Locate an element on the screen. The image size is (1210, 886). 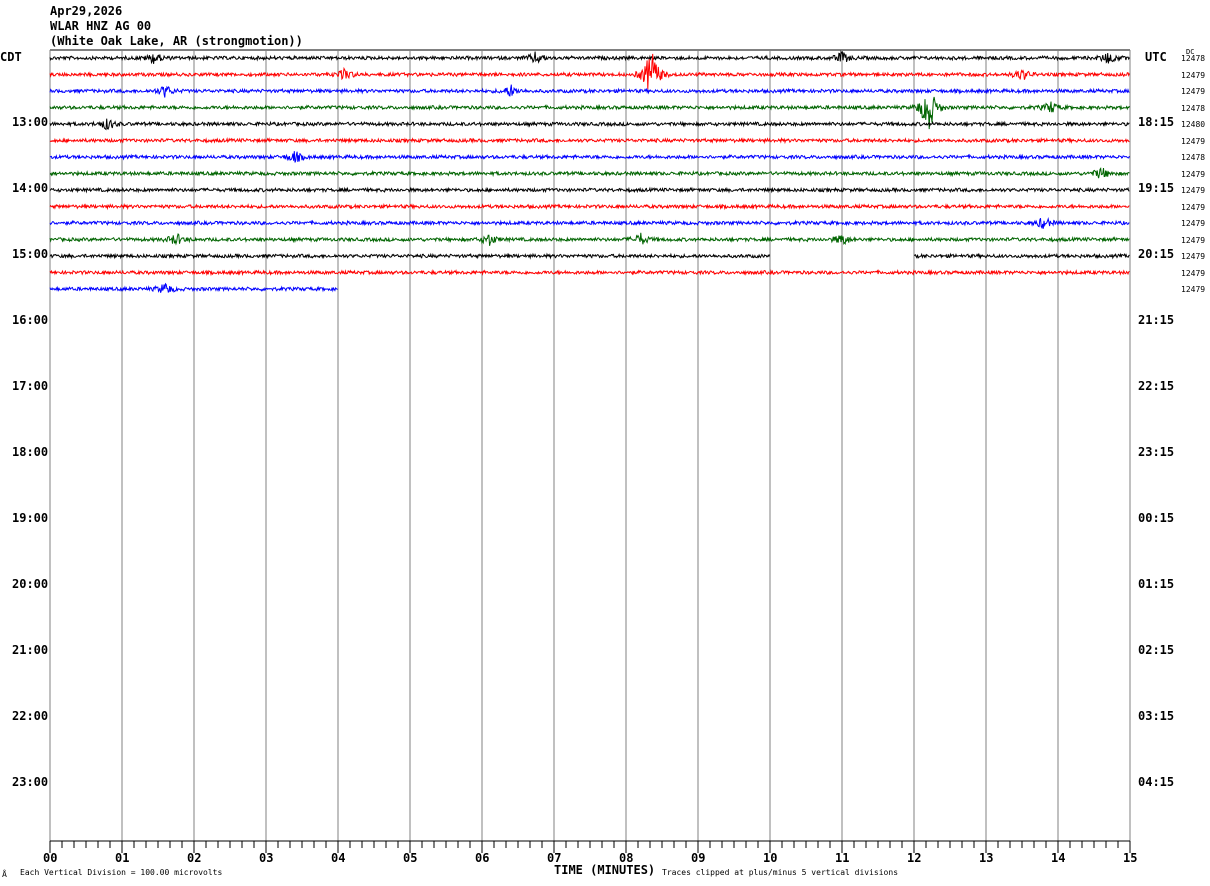
utc-hour-label: 23:15 is located at coordinates (1156, 452).